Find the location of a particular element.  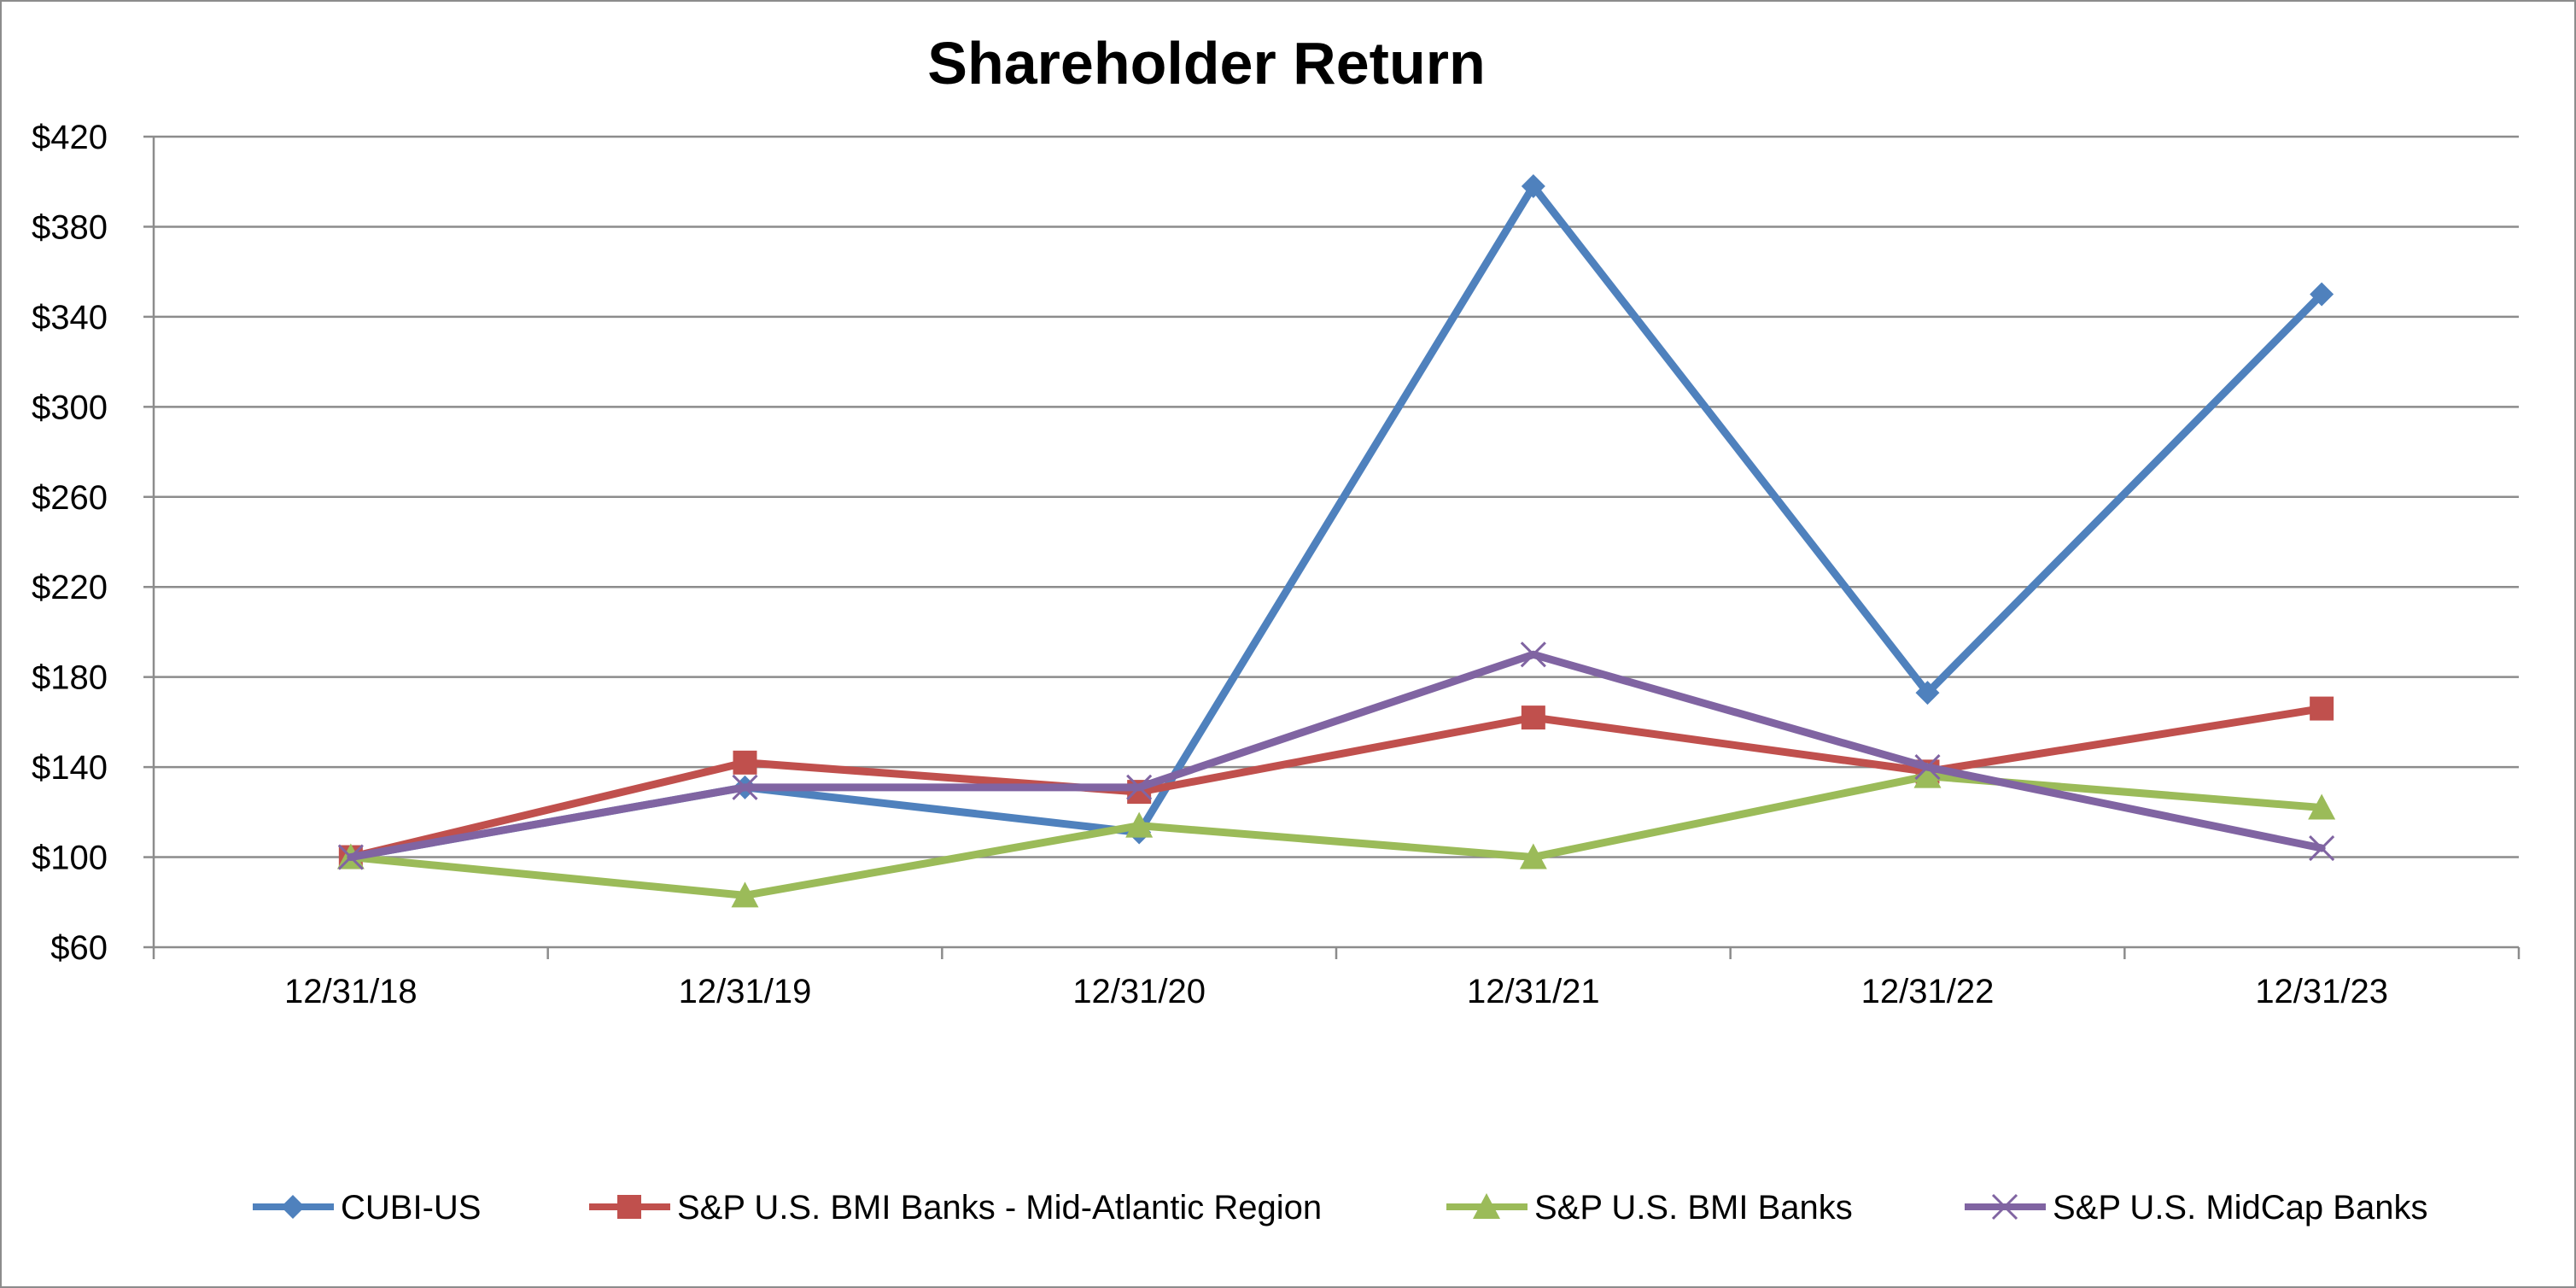

legend-item-1: S&P U.S. BMI Banks - Mid-Atlantic Region is located at coordinates (955, 1208).